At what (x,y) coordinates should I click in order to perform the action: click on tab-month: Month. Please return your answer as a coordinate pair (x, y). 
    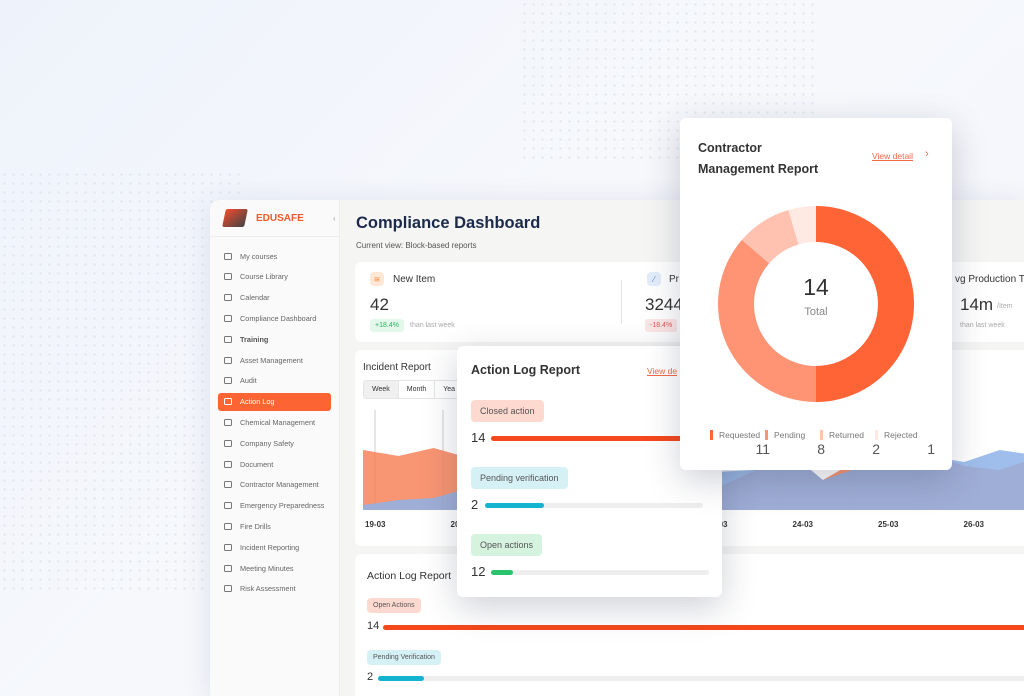
    Looking at the image, I should click on (417, 389).